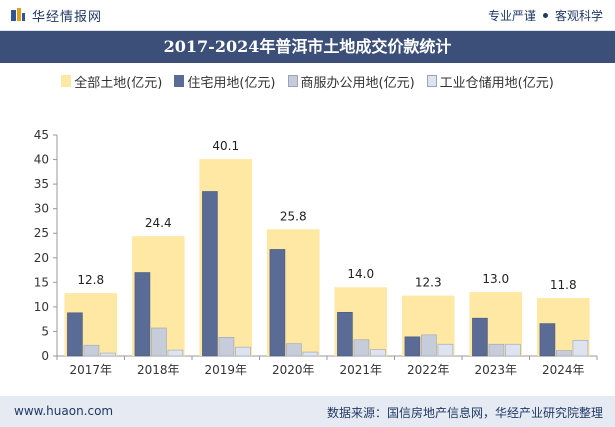 This screenshot has height=427, width=615. I want to click on y-tick-label: 25, so click(41, 233).